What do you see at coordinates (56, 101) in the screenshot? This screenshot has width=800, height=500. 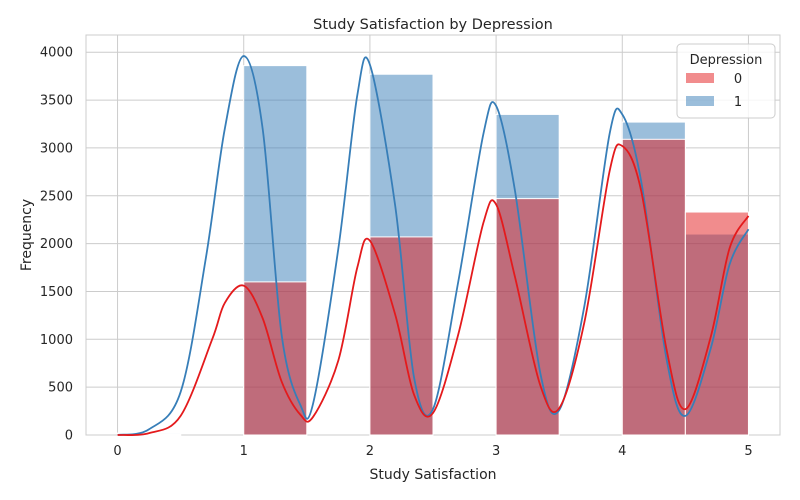 I see `y-tick-label: 3500` at bounding box center [56, 101].